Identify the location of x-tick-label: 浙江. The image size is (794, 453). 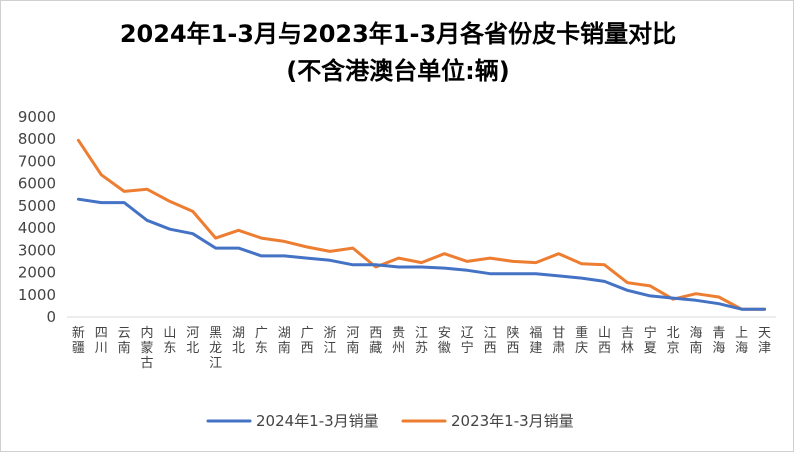
(330, 341).